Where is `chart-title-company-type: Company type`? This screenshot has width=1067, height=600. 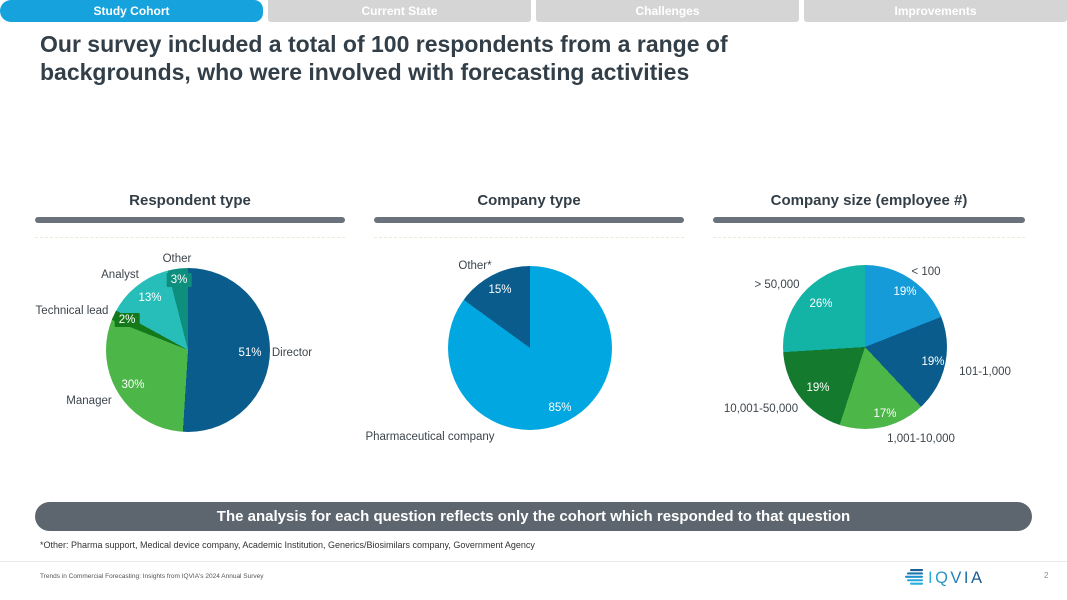 chart-title-company-type: Company type is located at coordinates (529, 200).